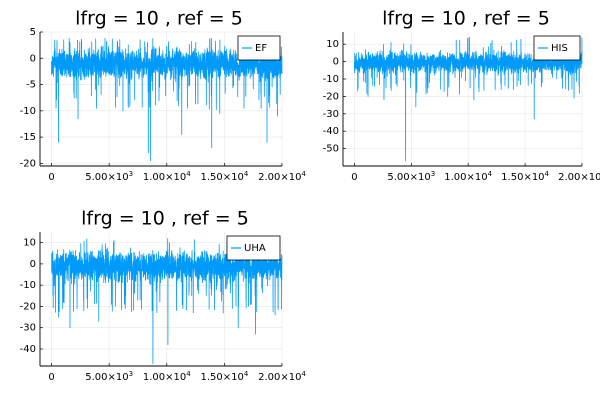  I want to click on legend-label: UHA, so click(255, 248).